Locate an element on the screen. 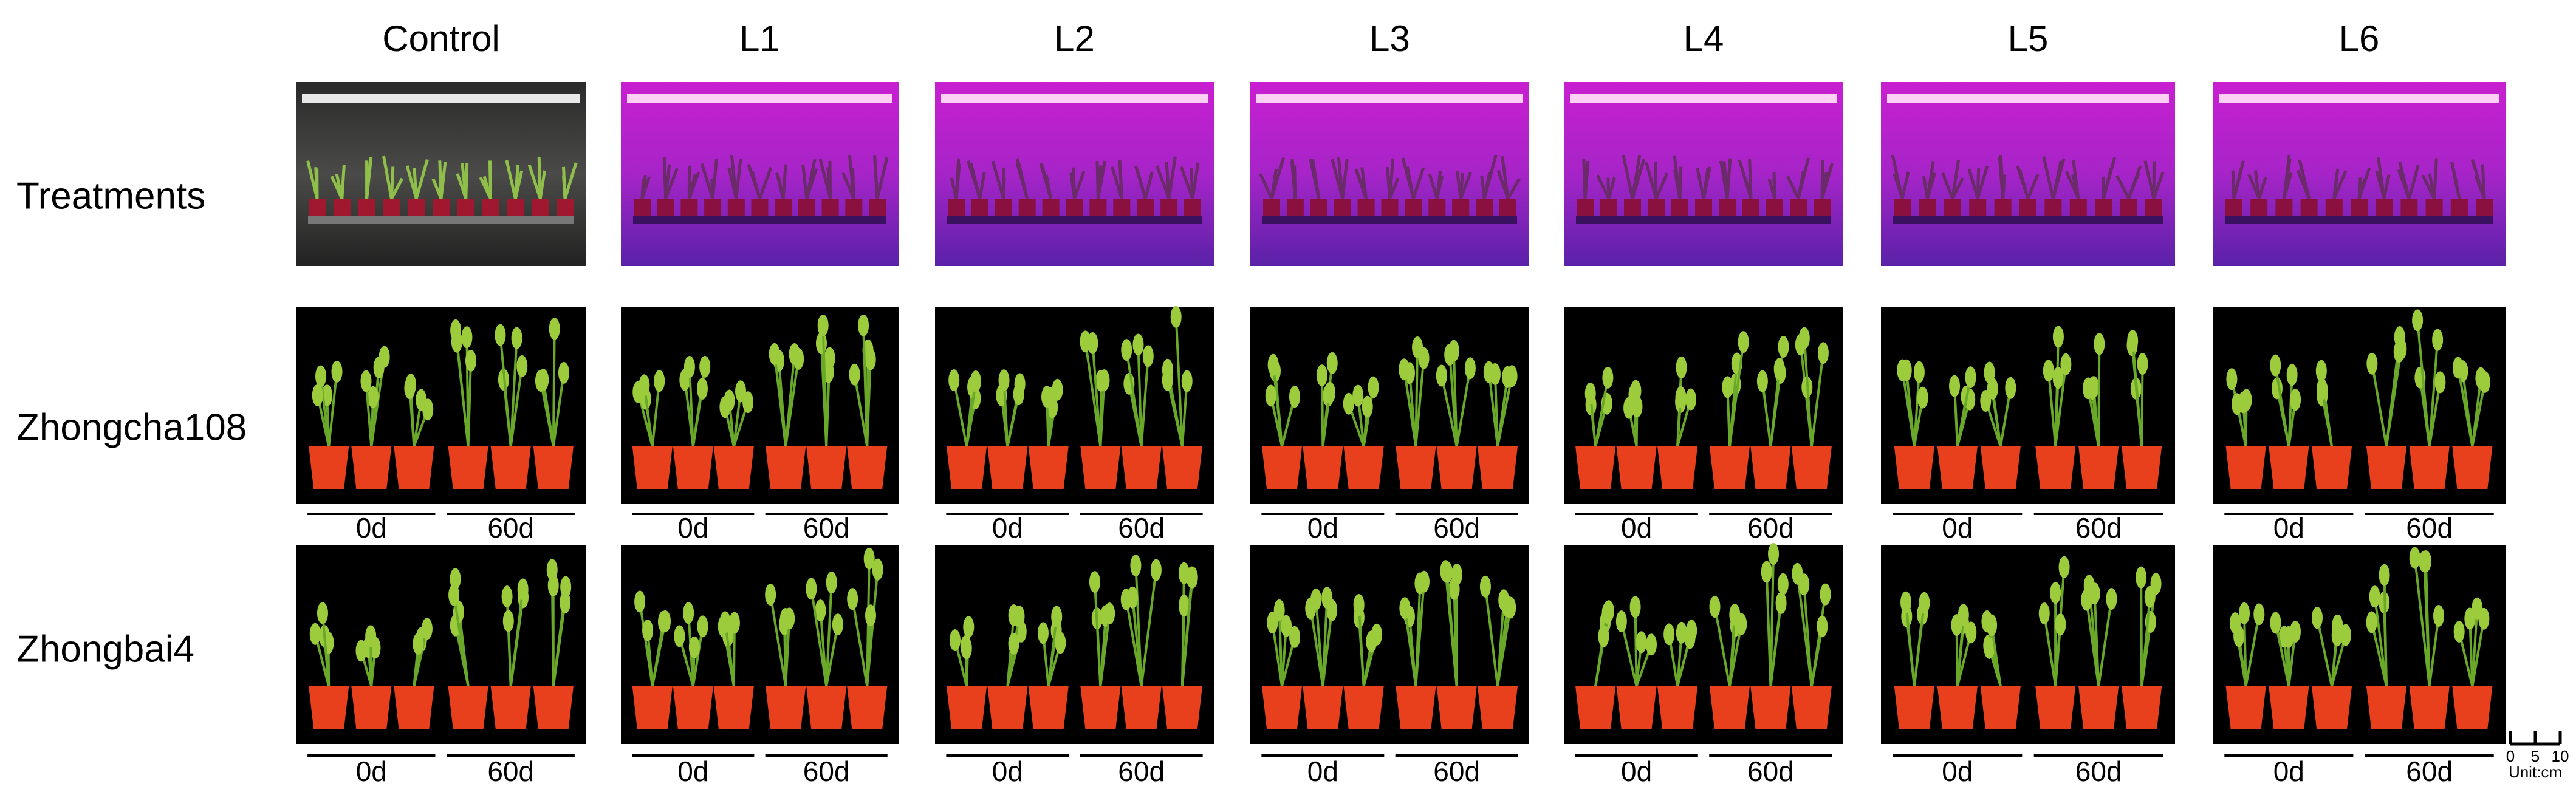  day-label: 60d is located at coordinates (826, 772).